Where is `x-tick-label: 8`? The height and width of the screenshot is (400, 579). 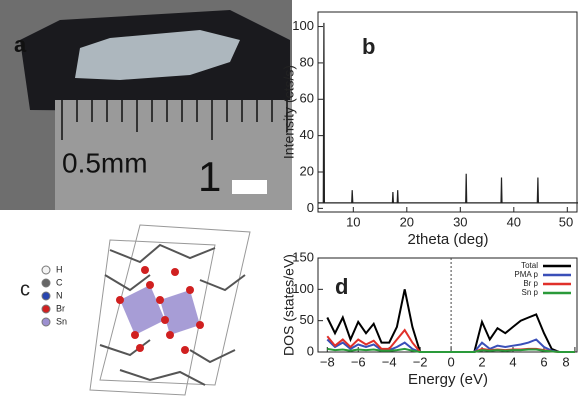 x-tick-label: 8 is located at coordinates (565, 361).